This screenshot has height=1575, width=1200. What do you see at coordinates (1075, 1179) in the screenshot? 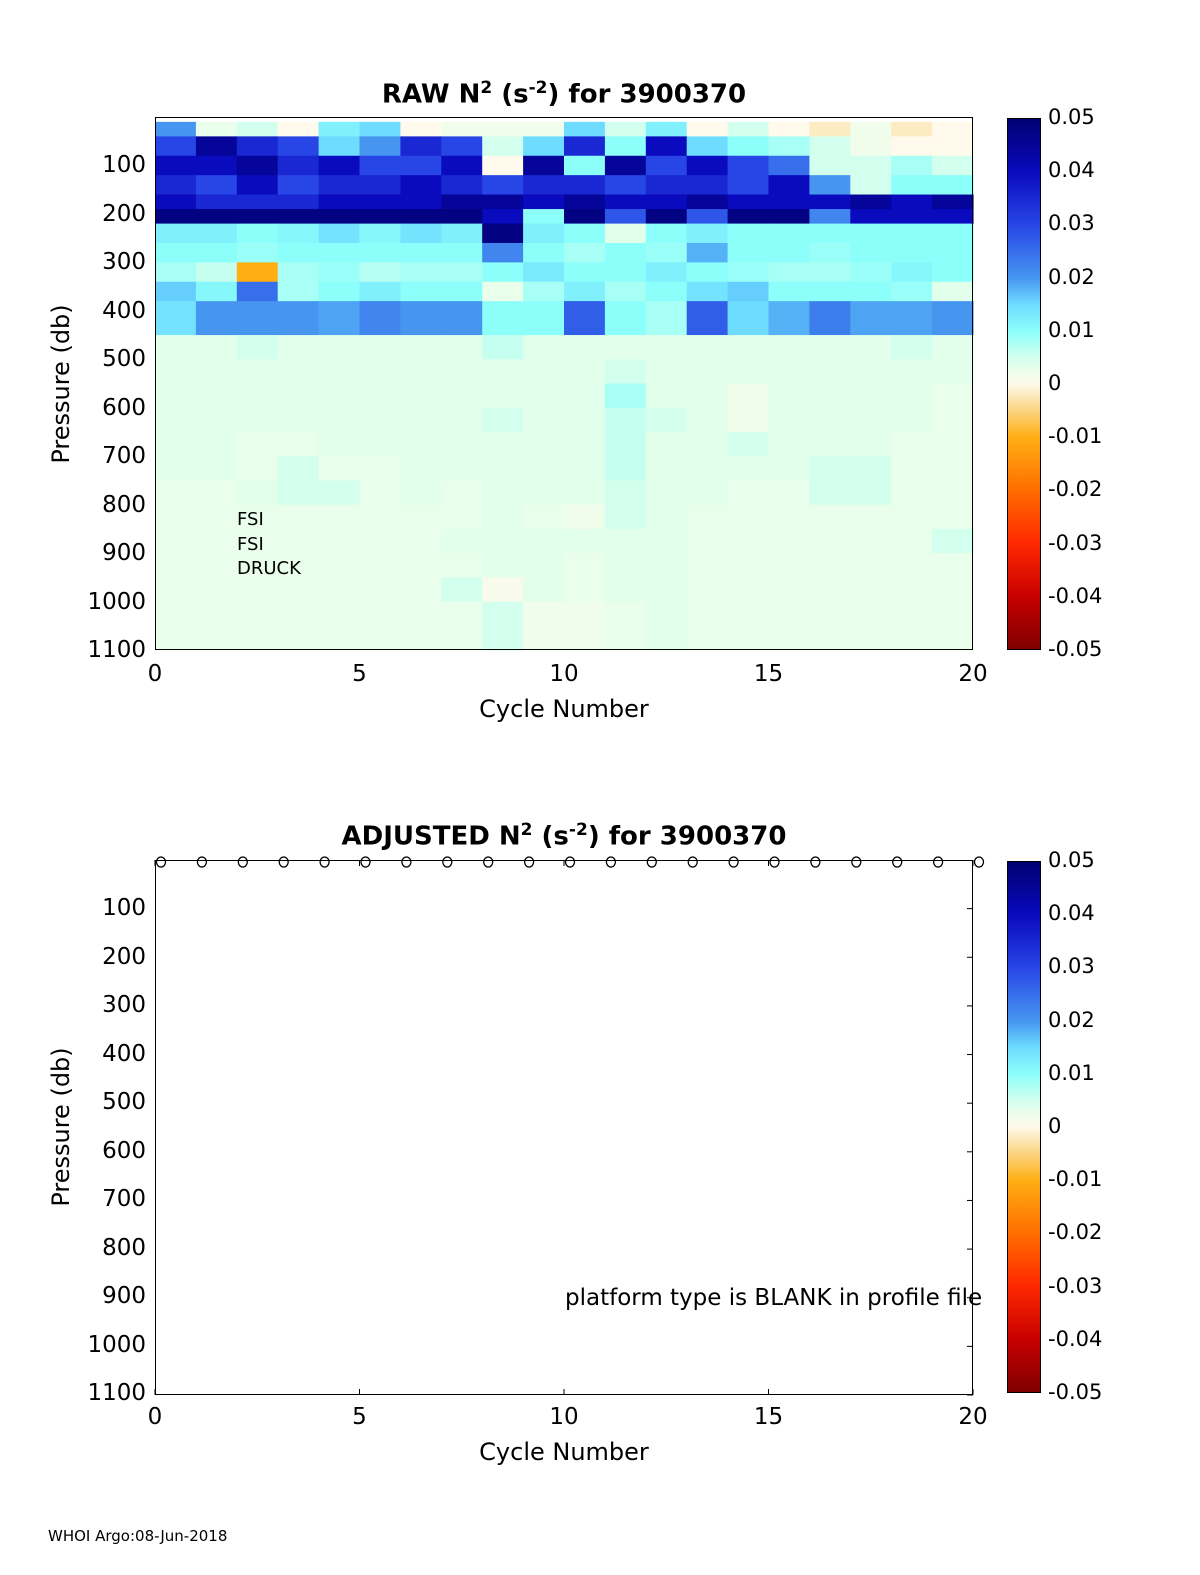
I see `colorbar-tick-label: -0.01` at bounding box center [1075, 1179].